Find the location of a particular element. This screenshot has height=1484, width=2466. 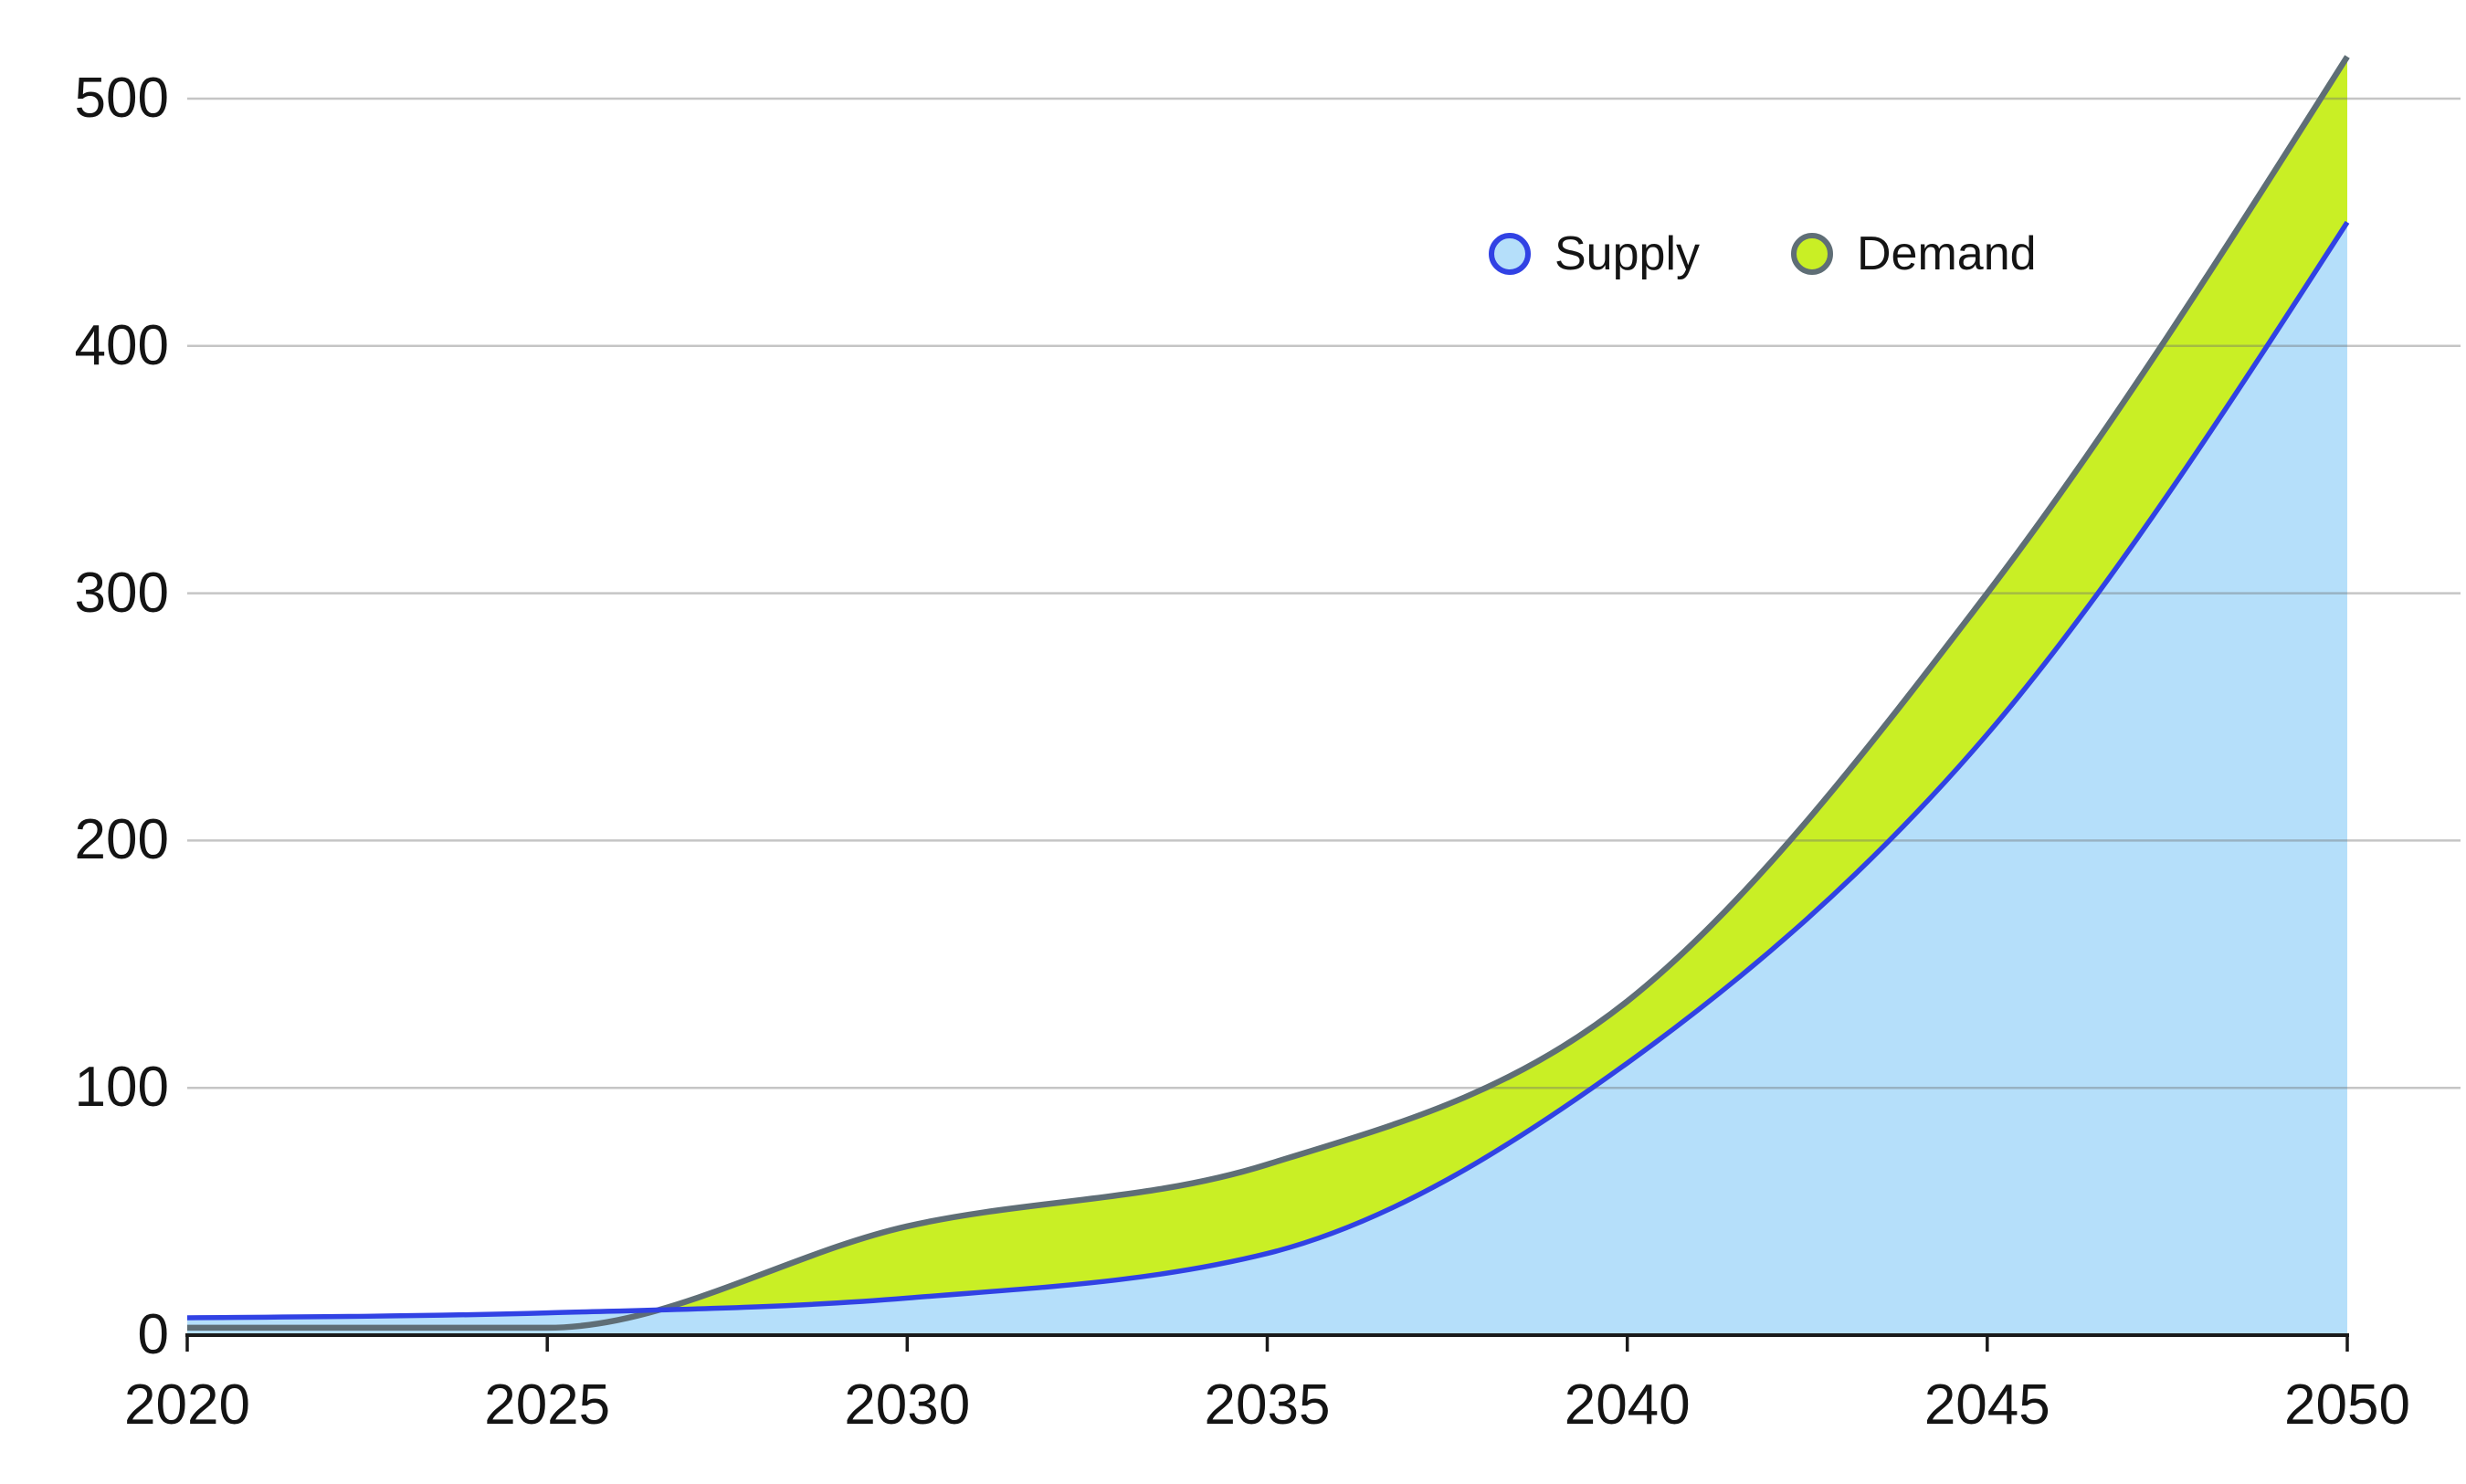

legend-item-demand: Demand is located at coordinates (1914, 254).